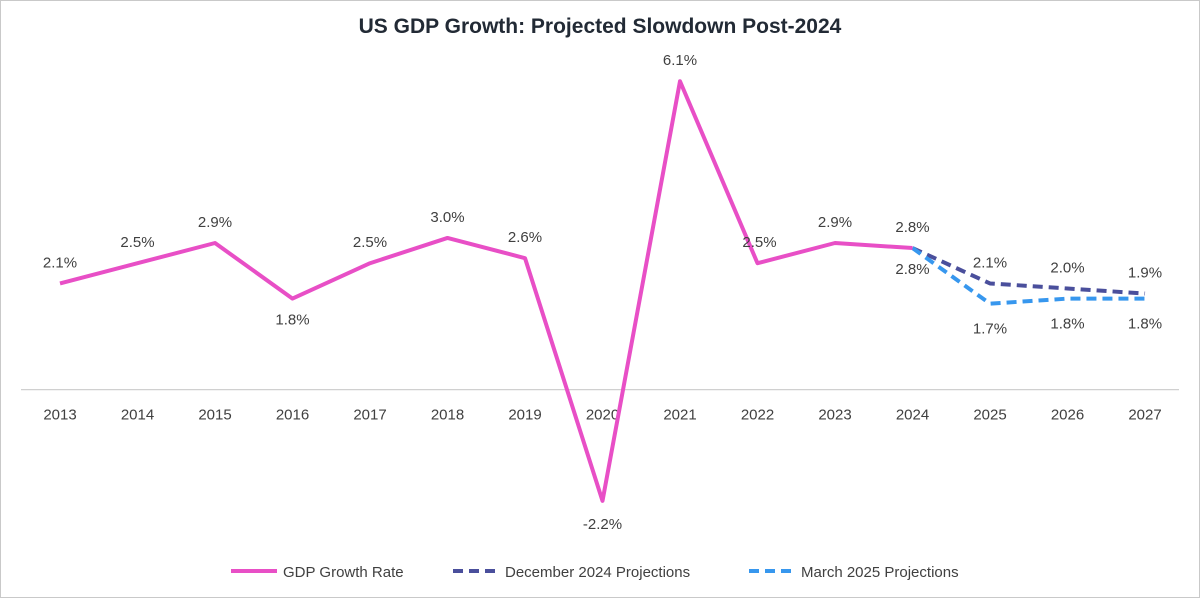 This screenshot has height=598, width=1200. I want to click on x-tick-label: 2023, so click(834, 415).